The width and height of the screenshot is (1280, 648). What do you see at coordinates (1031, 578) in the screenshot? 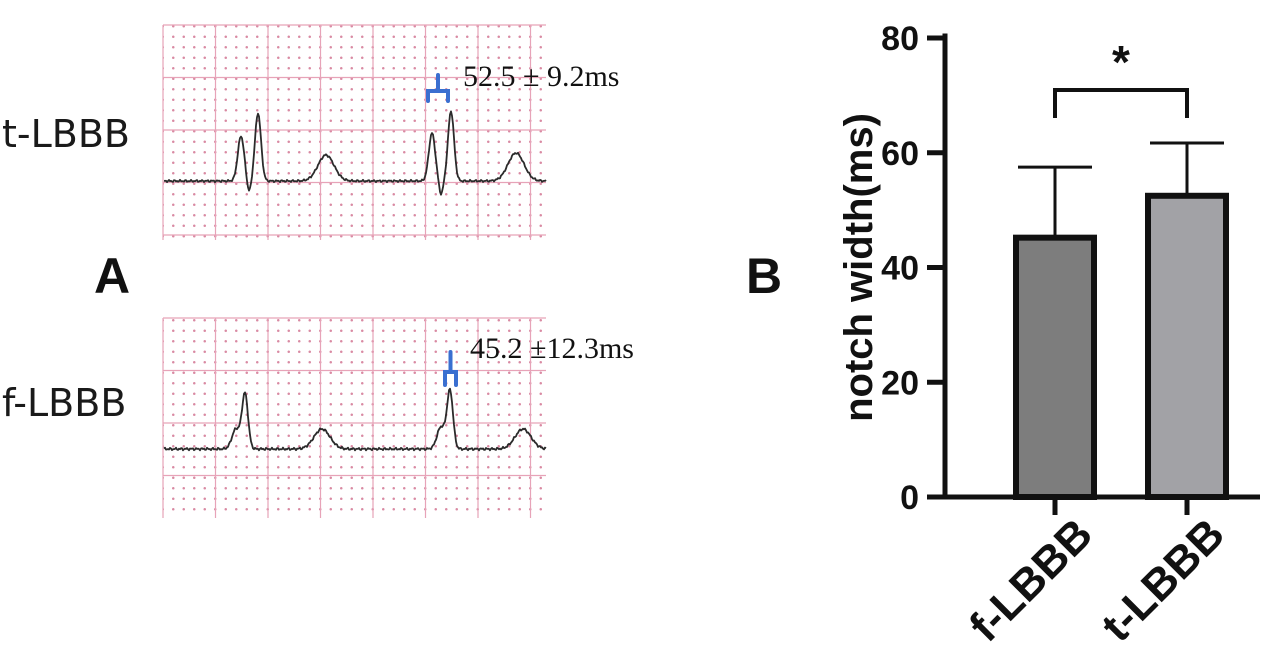
I see `x-tick-label: f-LBBB` at bounding box center [1031, 578].